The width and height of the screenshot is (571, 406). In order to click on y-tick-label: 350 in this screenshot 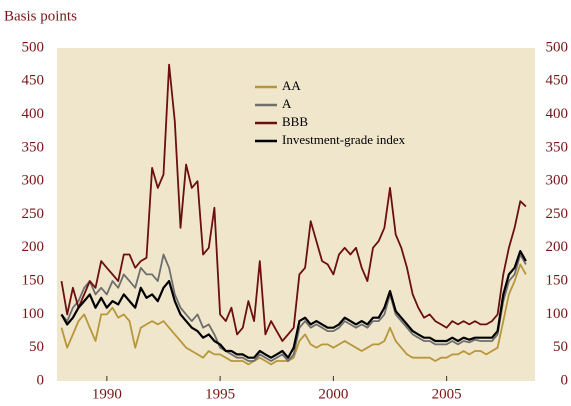, I will do `click(33, 147)`.